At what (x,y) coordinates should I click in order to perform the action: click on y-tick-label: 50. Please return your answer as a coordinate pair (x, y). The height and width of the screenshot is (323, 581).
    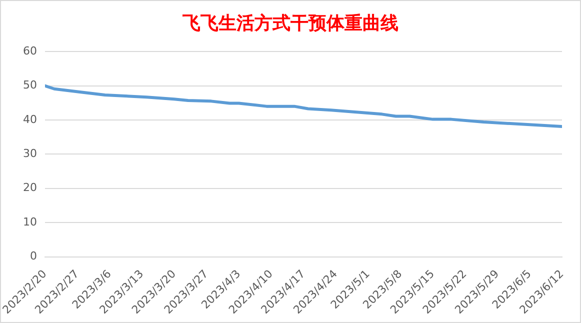
    Looking at the image, I should click on (29, 85).